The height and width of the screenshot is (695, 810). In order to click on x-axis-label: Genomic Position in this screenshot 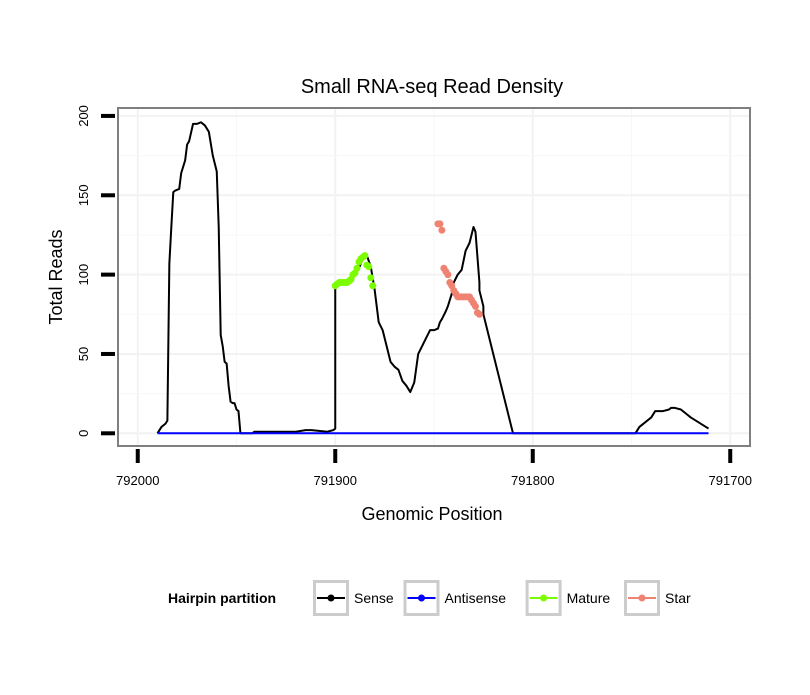, I will do `click(431, 514)`.